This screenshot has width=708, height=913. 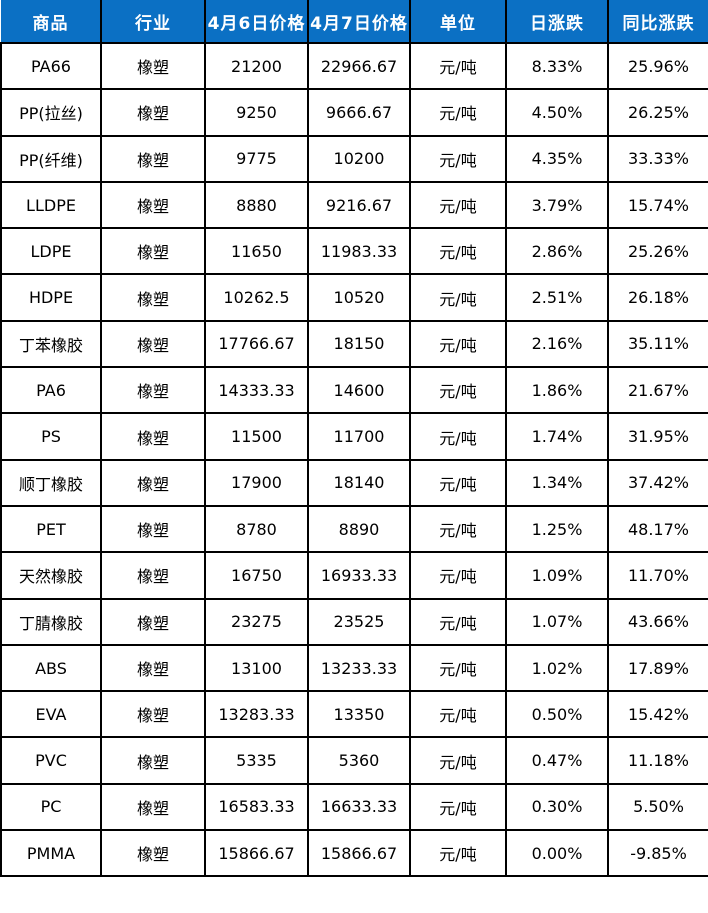 I want to click on table-row: PMMA 橡塑 15866.67 15866.67 元/吨 0.00% -9.85%, so click(x=354, y=853).